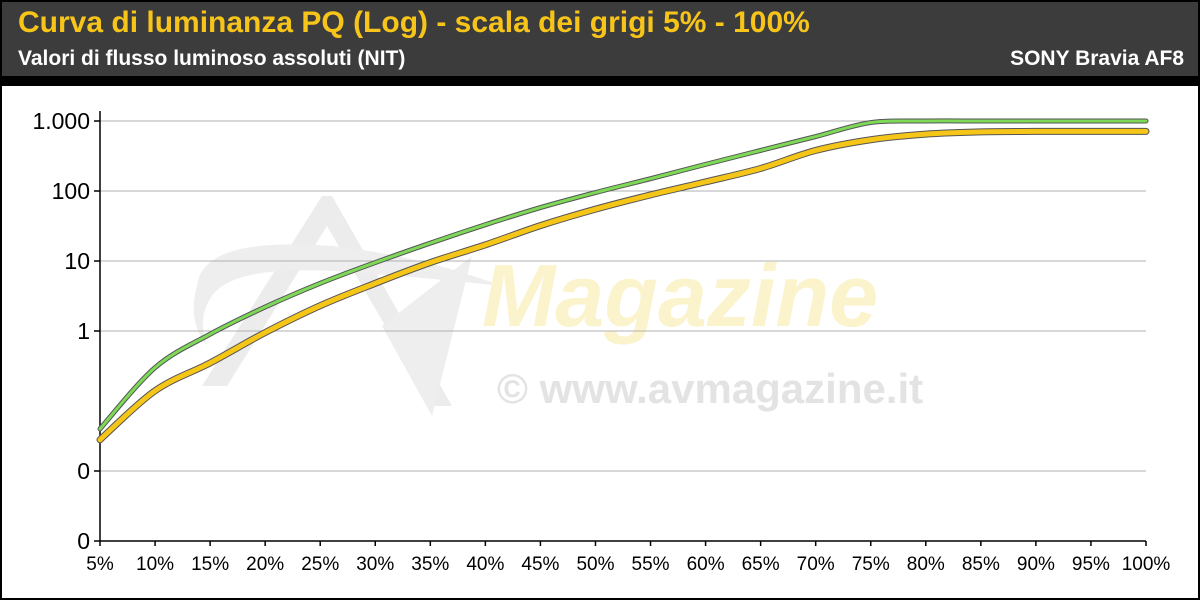 The height and width of the screenshot is (600, 1200). Describe the element at coordinates (320, 564) in the screenshot. I see `x-tick-label-4: 25%` at that location.